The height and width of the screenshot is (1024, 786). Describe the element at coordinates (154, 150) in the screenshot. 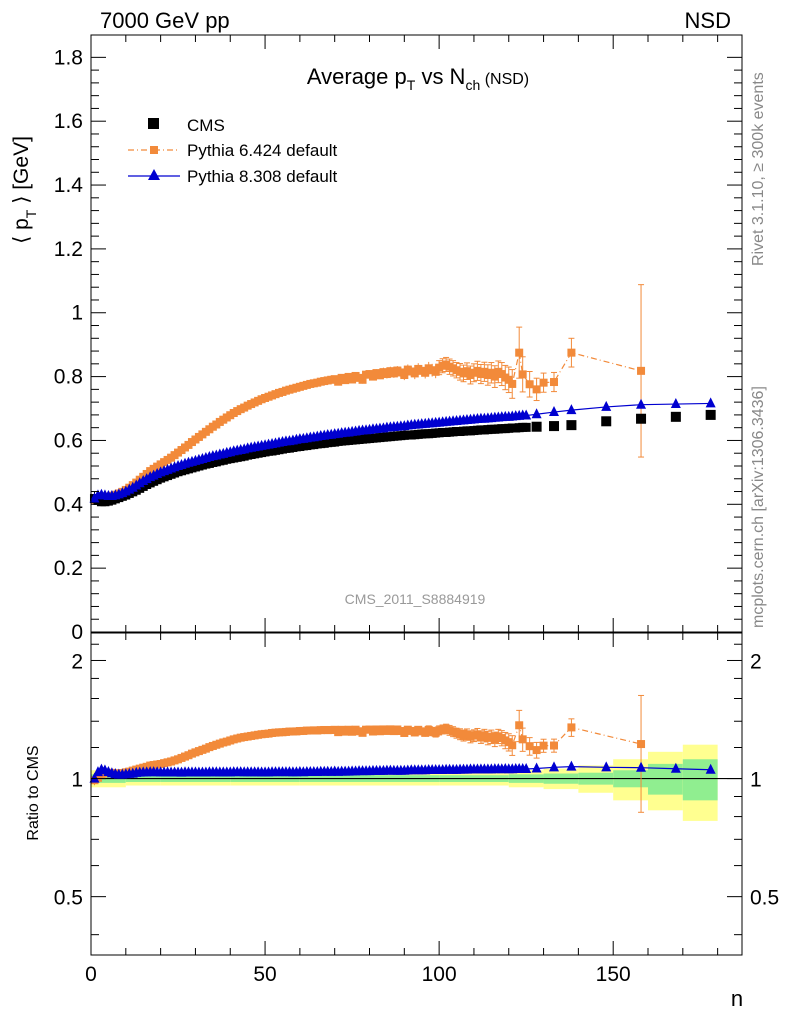

I see `legend-marker-pythia6` at that location.